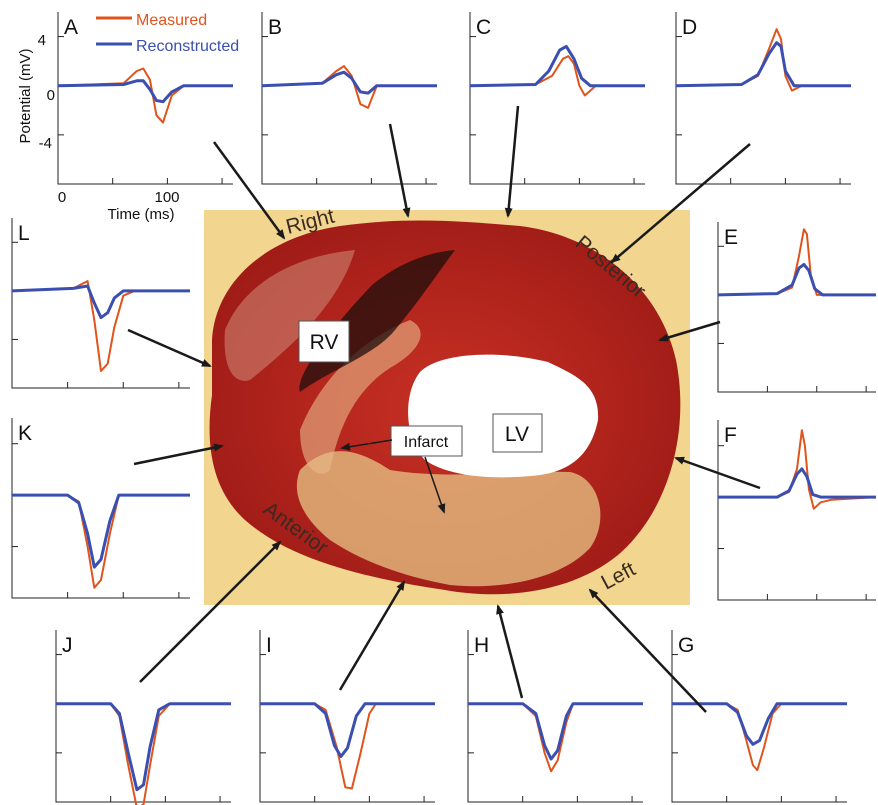 The height and width of the screenshot is (805, 878). What do you see at coordinates (730, 435) in the screenshot?
I see `panel-f-letter: F` at bounding box center [730, 435].